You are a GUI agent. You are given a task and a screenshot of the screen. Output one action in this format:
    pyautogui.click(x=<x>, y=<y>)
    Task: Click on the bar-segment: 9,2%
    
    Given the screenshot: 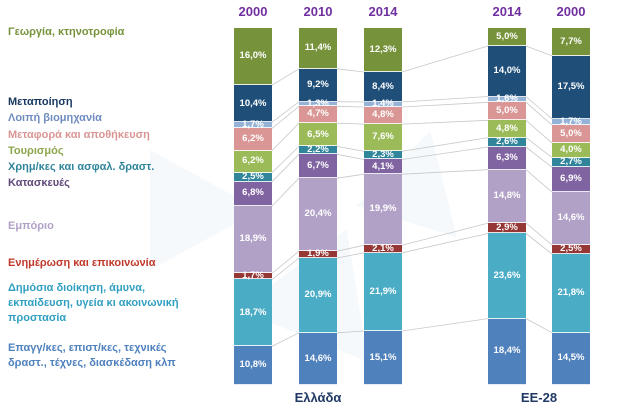 What is the action you would take?
    pyautogui.click(x=318, y=85)
    